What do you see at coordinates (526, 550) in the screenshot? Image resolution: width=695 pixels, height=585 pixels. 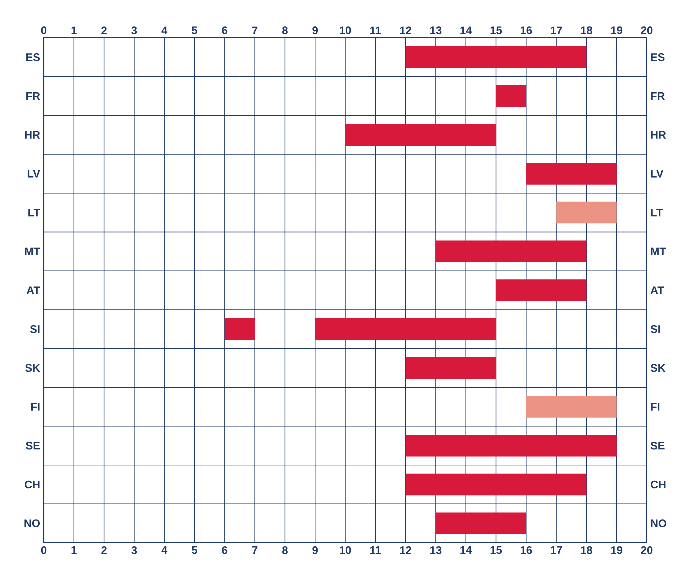 I see `x-tick-label: 16` at bounding box center [526, 550].